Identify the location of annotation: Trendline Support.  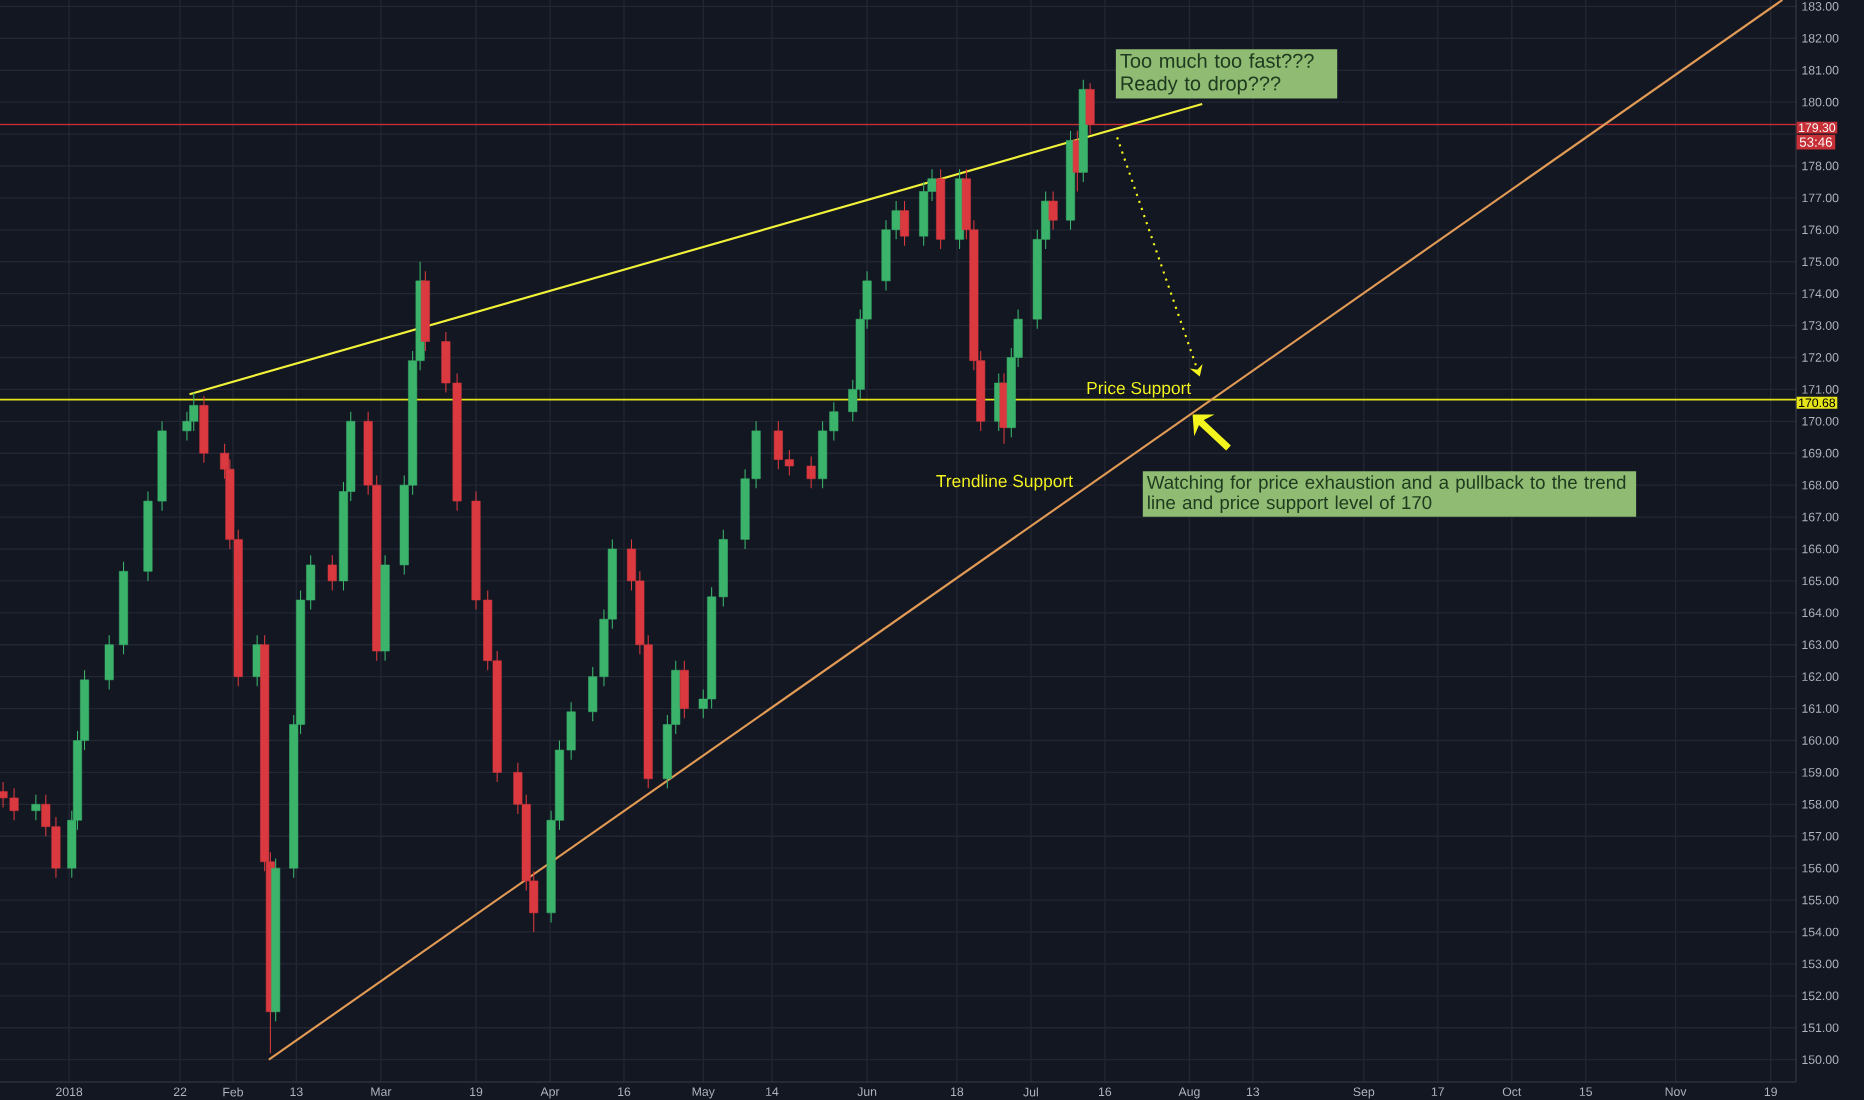
(1004, 482).